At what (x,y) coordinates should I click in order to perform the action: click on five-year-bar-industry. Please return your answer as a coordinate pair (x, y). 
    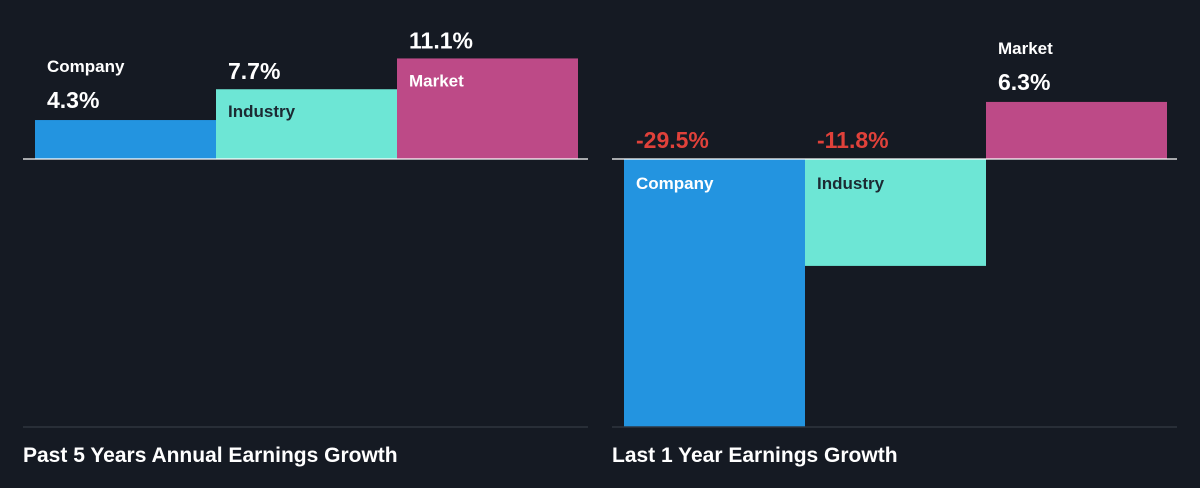
    Looking at the image, I should click on (306, 124).